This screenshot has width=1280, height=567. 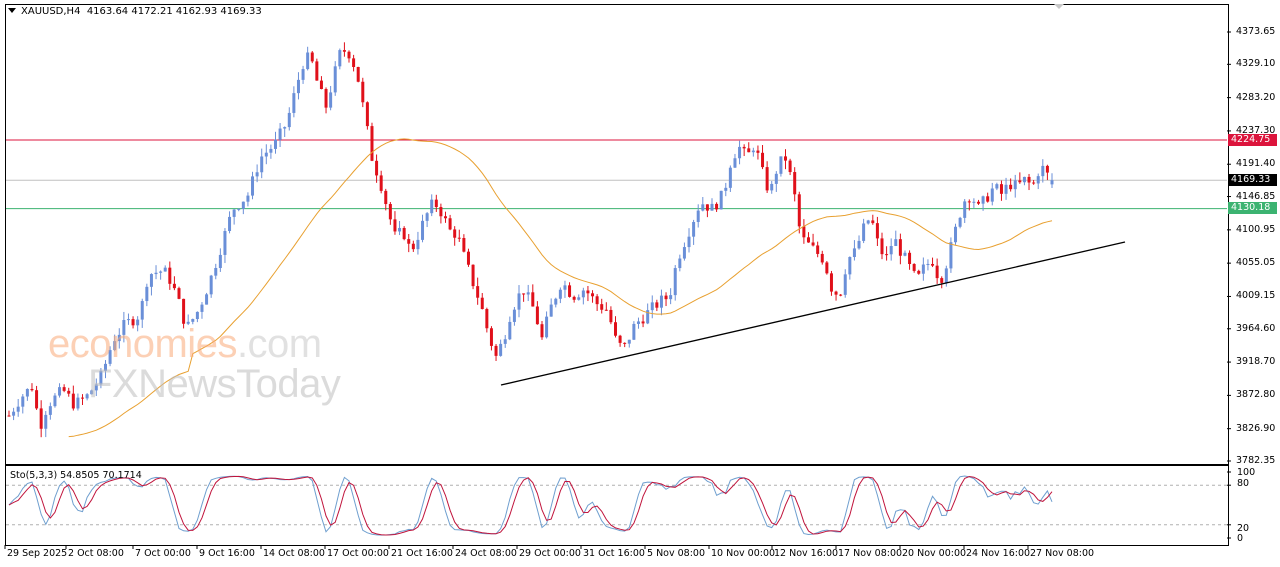 What do you see at coordinates (614, 553) in the screenshot?
I see `time-tick-label: 31 Oct 16:00` at bounding box center [614, 553].